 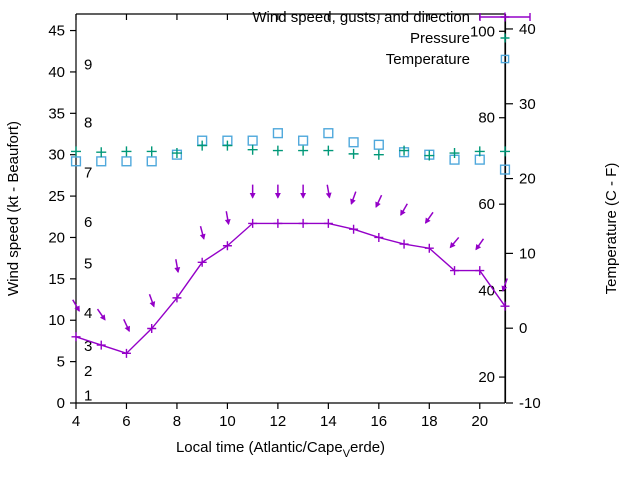 What do you see at coordinates (88, 172) in the screenshot?
I see `beaufort-label: 7` at bounding box center [88, 172].